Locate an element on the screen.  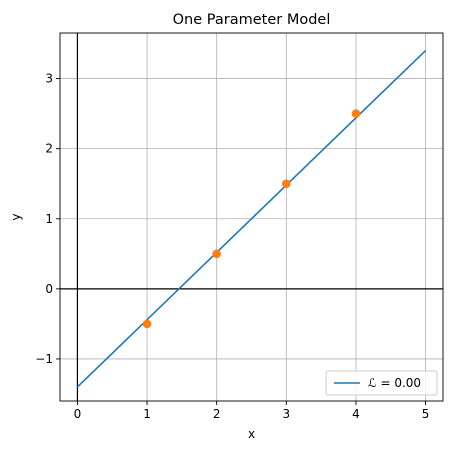
legend-box is located at coordinates (381, 383).